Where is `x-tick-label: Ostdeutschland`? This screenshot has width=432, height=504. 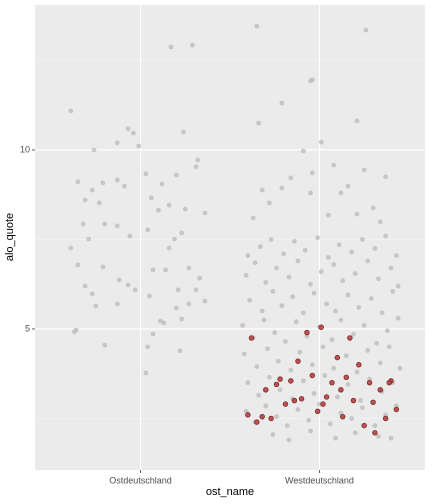
x-tick-label: Ostdeutschland is located at coordinates (140, 480).